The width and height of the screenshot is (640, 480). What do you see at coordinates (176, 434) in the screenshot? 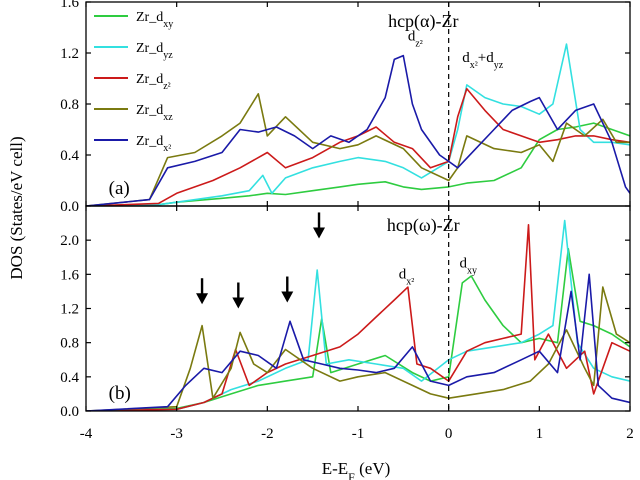
I see `x-tick-label: -3` at bounding box center [176, 434].